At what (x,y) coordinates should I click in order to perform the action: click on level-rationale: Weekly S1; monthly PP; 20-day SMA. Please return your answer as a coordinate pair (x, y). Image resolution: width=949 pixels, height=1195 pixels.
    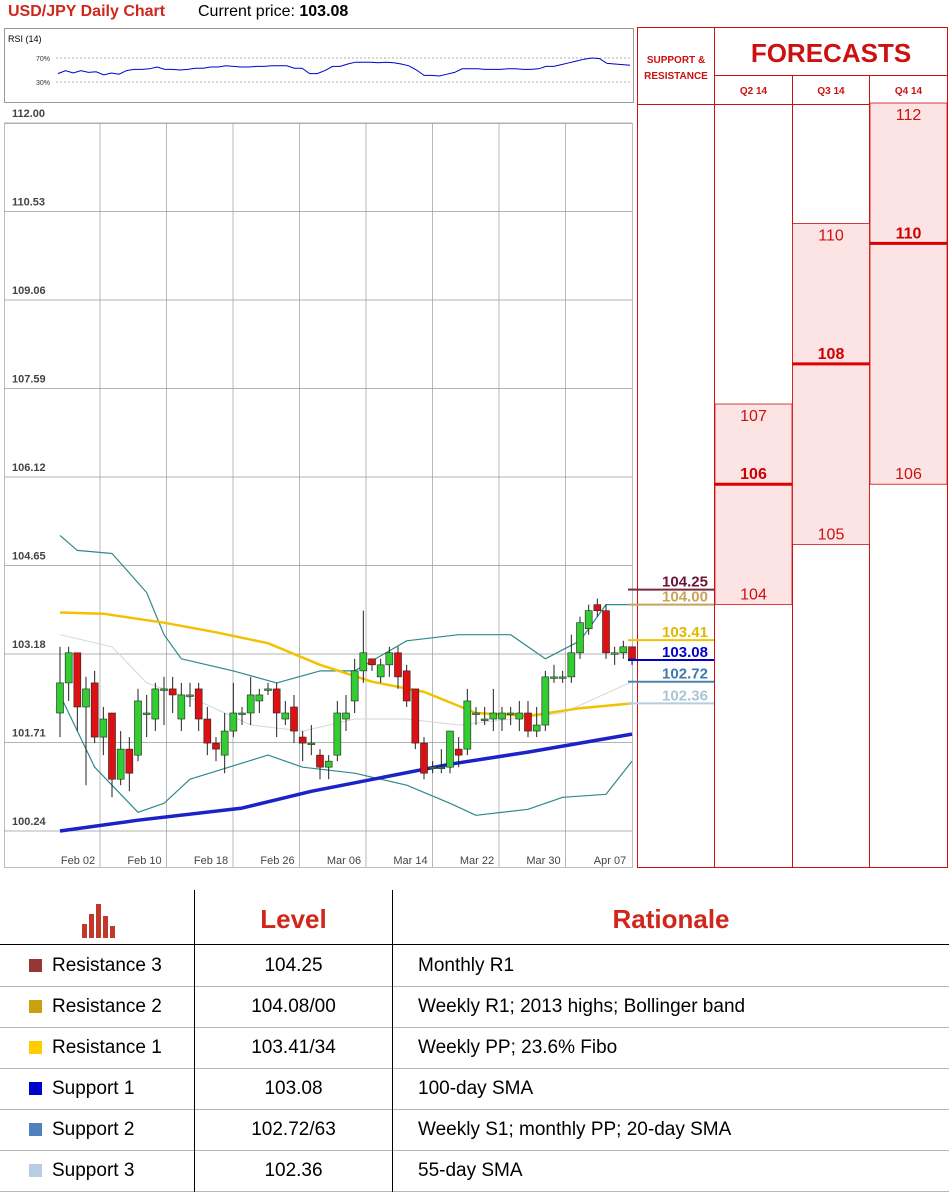
    Looking at the image, I should click on (575, 1129).